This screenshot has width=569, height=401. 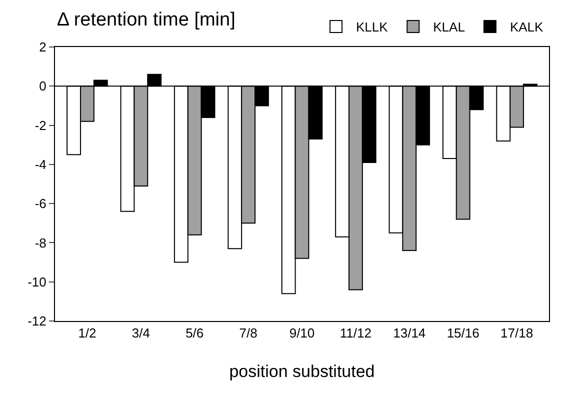 I want to click on x-tick-label: 7/8, so click(x=248, y=333).